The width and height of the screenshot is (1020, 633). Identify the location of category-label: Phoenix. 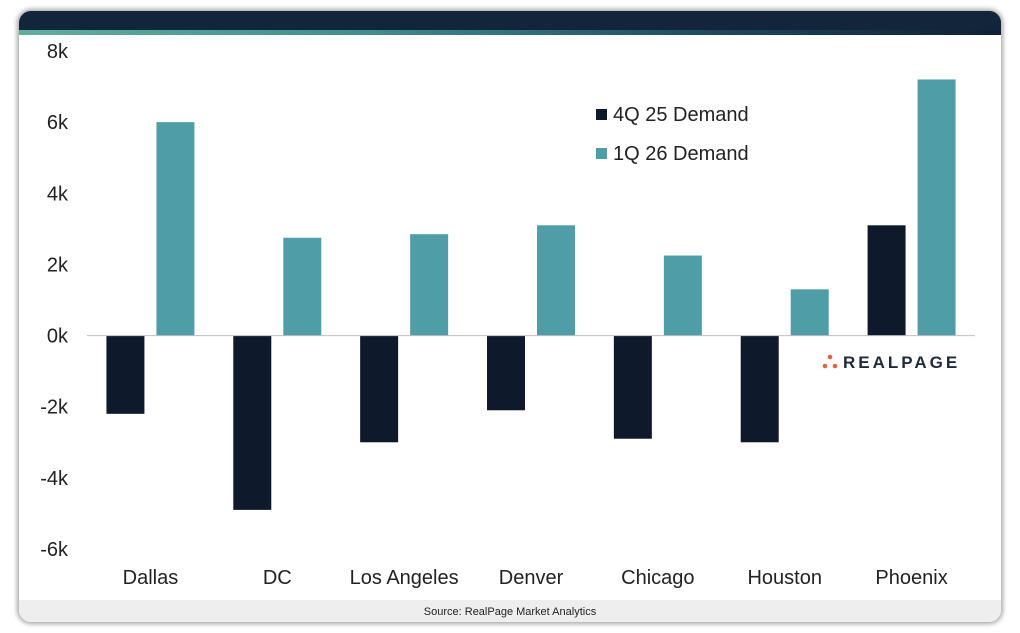
(911, 578).